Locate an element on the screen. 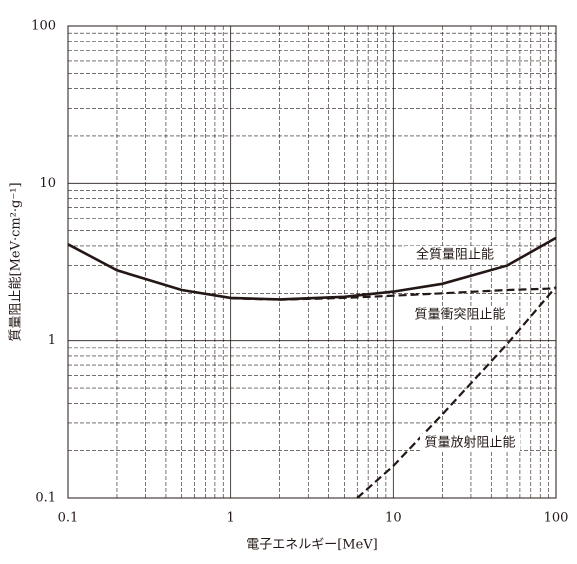 Image resolution: width=577 pixels, height=564 pixels. x-tick-label: 100 is located at coordinates (556, 518).